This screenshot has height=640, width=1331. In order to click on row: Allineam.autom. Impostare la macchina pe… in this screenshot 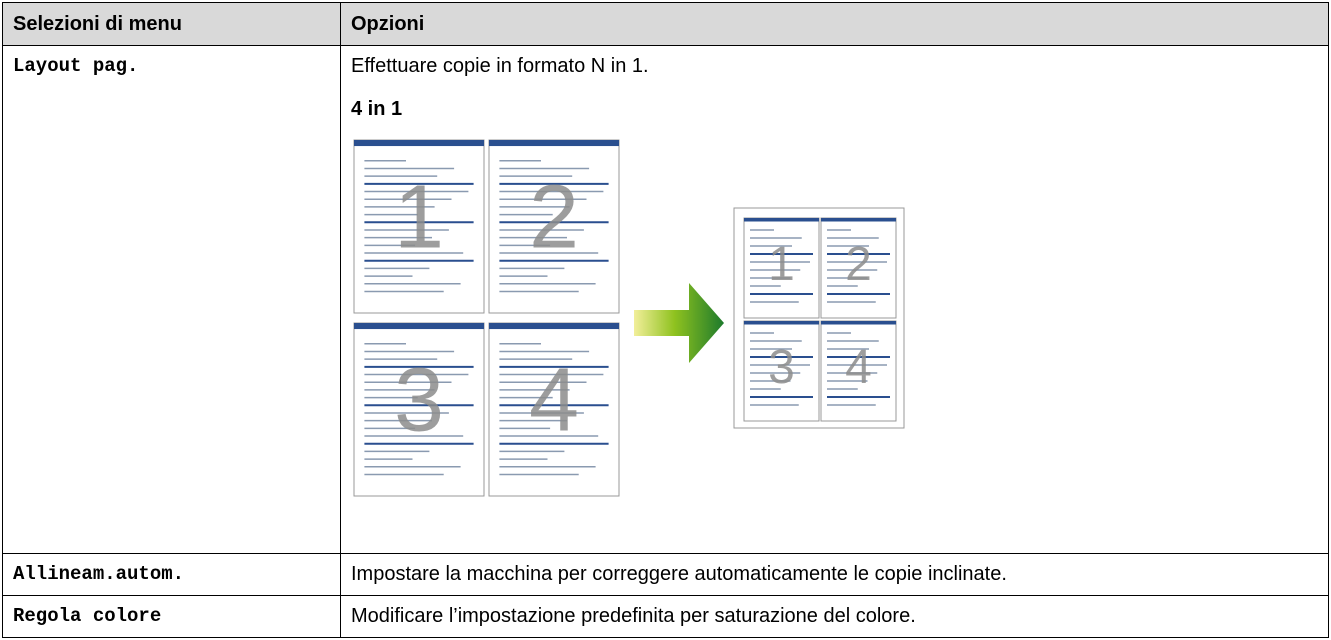, I will do `click(665, 574)`.